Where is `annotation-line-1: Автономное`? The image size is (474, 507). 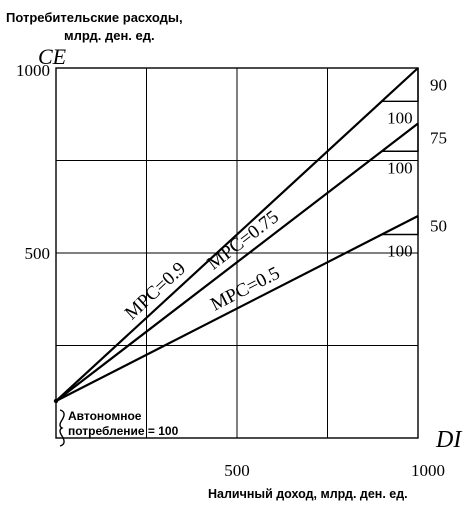
annotation-line-1: Автономное is located at coordinates (105, 416).